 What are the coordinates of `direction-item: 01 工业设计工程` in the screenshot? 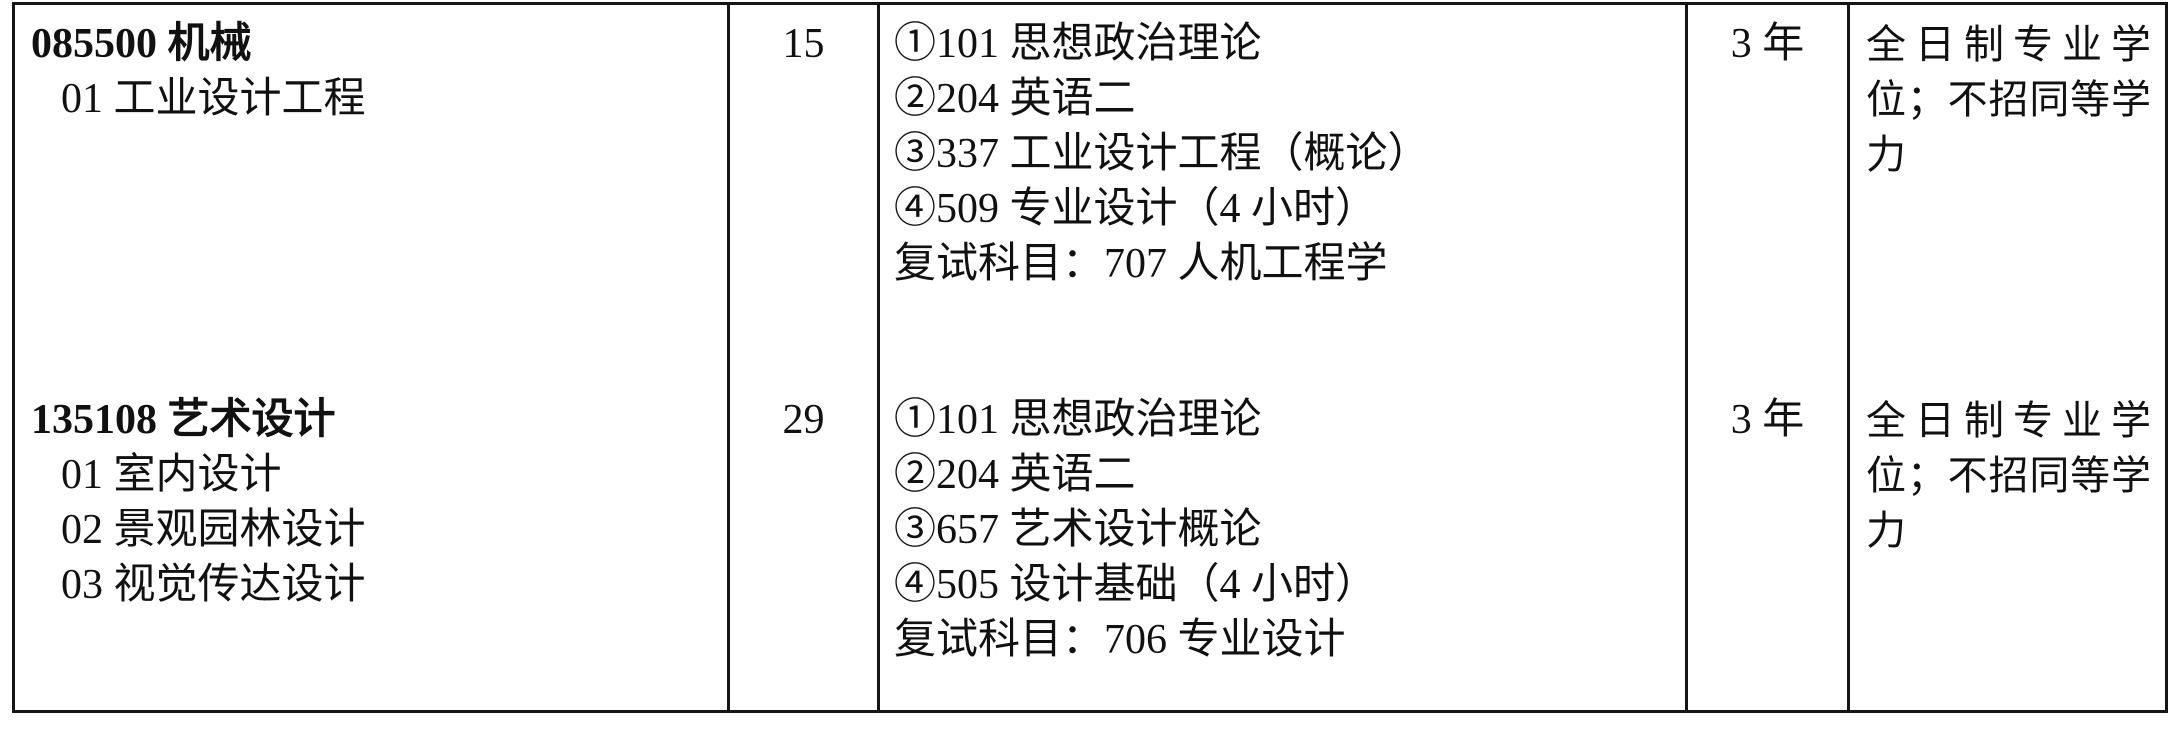 It's located at (213, 99).